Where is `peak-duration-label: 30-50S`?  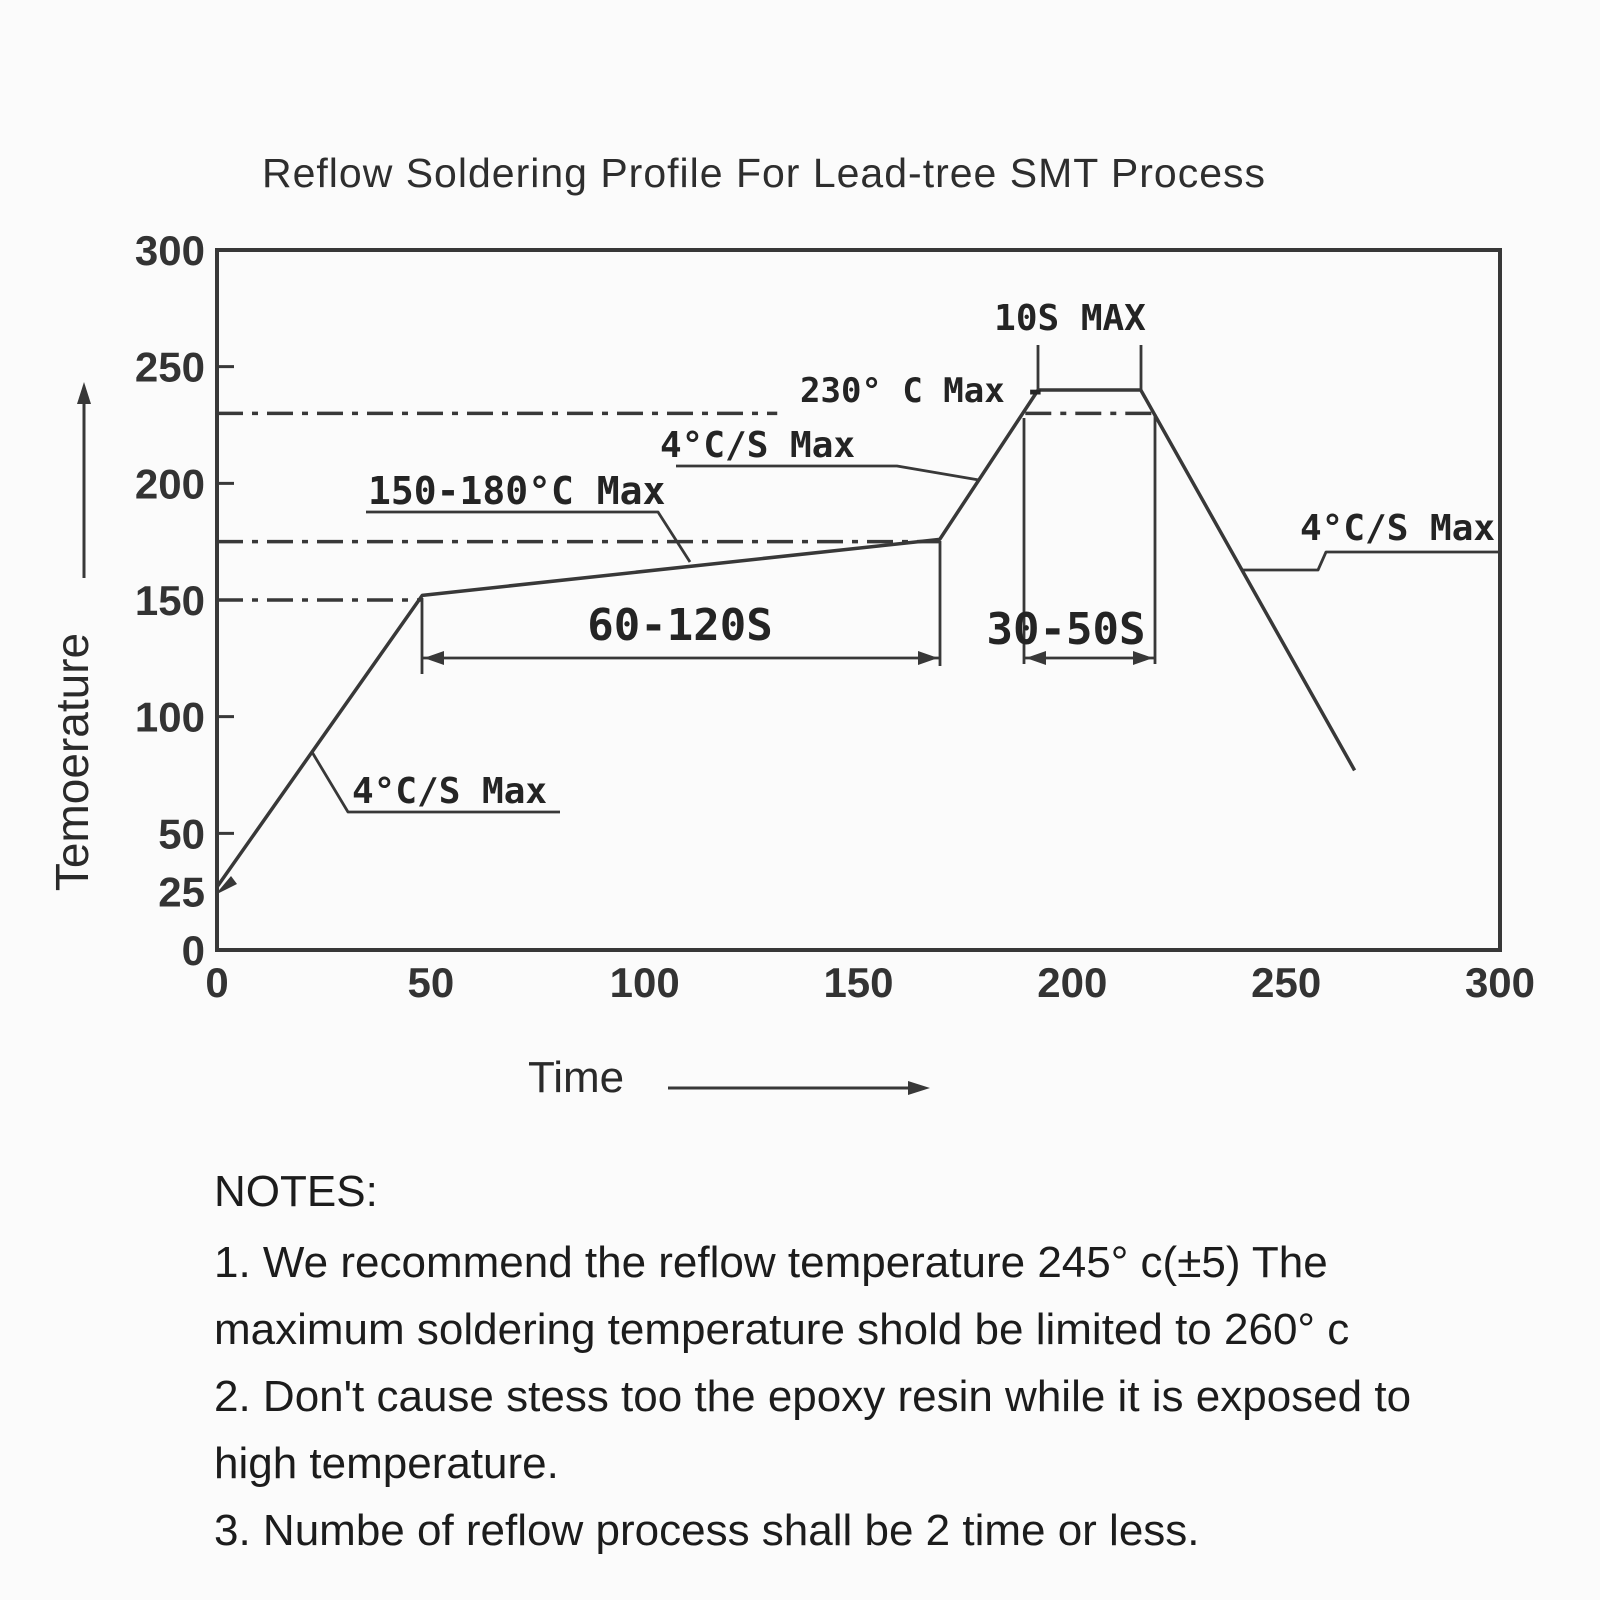
peak-duration-label: 30-50S is located at coordinates (1066, 629).